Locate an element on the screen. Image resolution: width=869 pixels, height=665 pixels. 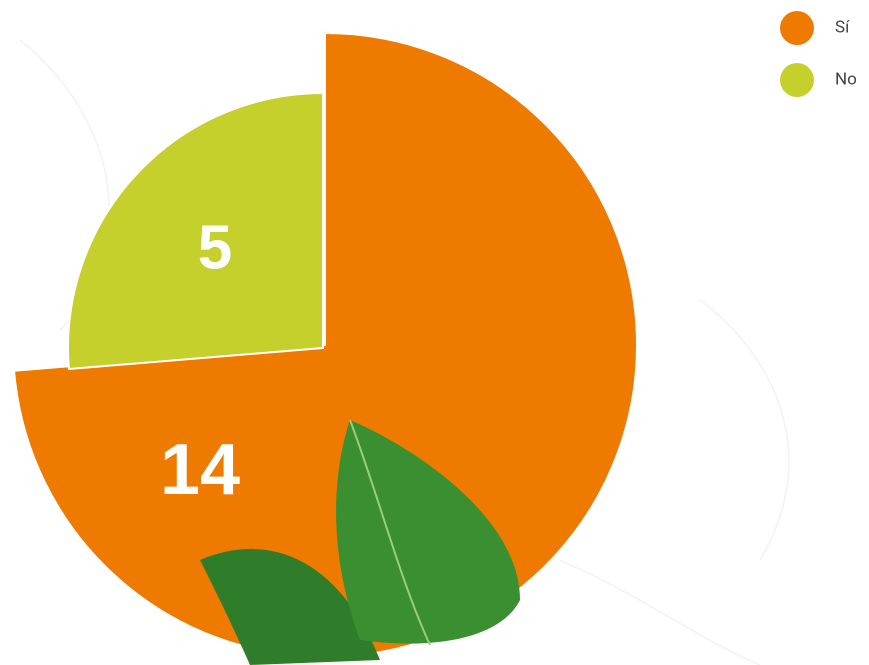
leaf-vein is located at coordinates (390, 532).